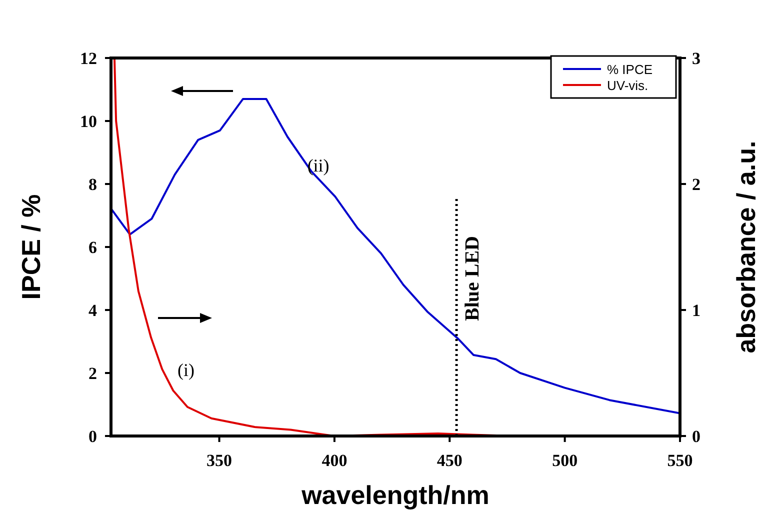 The height and width of the screenshot is (523, 782). What do you see at coordinates (473, 279) in the screenshot?
I see `ref-line-label: Blue LED` at bounding box center [473, 279].